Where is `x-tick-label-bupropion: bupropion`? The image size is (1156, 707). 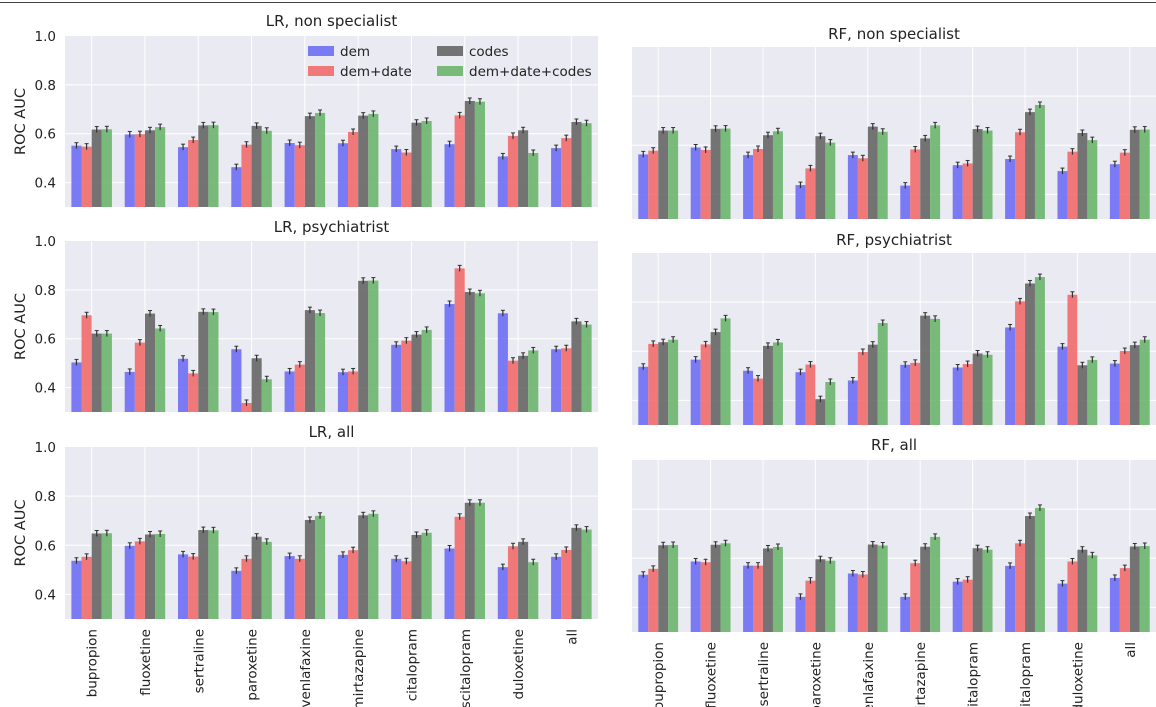
x-tick-label-bupropion: bupropion is located at coordinates (659, 674).